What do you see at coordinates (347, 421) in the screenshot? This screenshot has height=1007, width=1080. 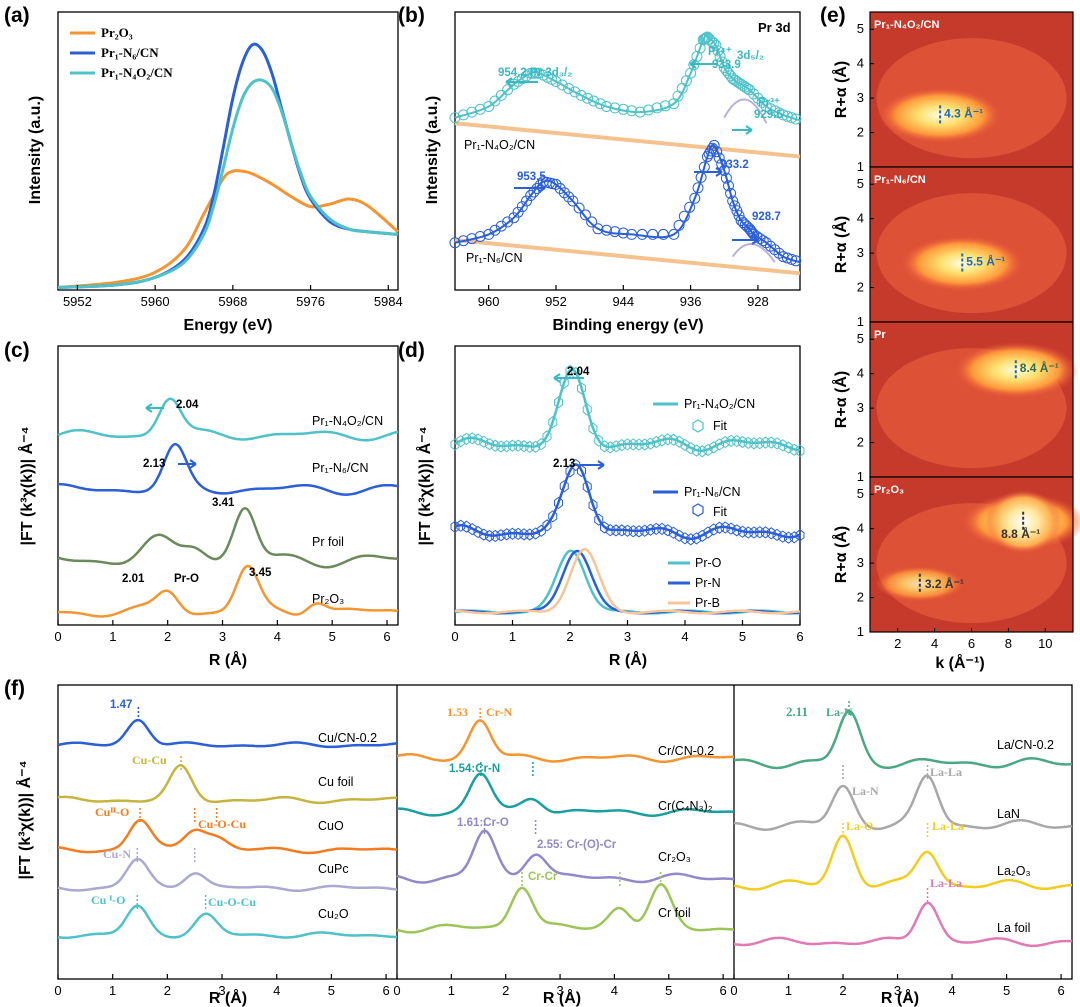 I see `label-c-n4o2: Pr₁-N₄O₂/CN` at bounding box center [347, 421].